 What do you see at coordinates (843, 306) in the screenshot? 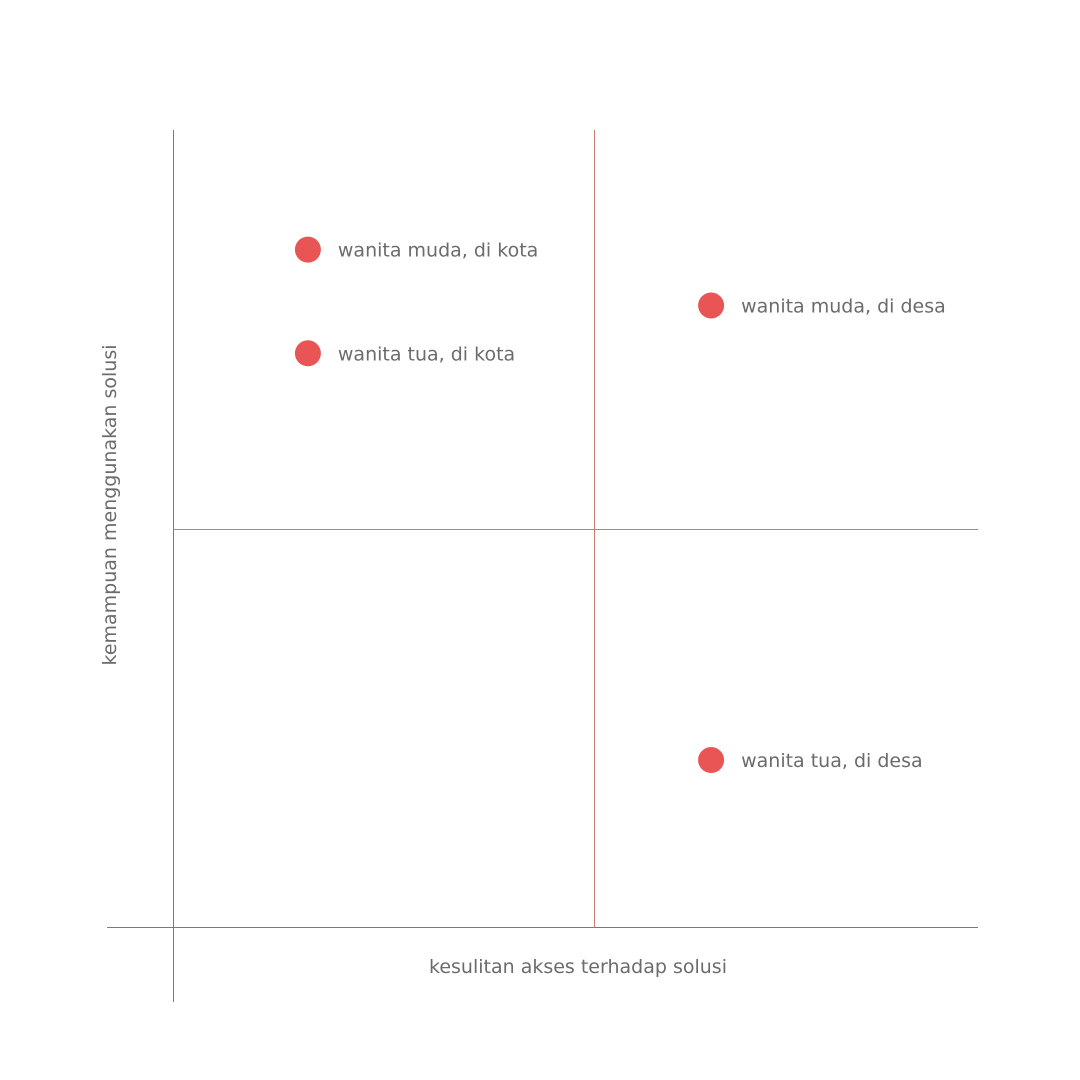
I see `data-point-label: wanita muda, di desa` at bounding box center [843, 306].